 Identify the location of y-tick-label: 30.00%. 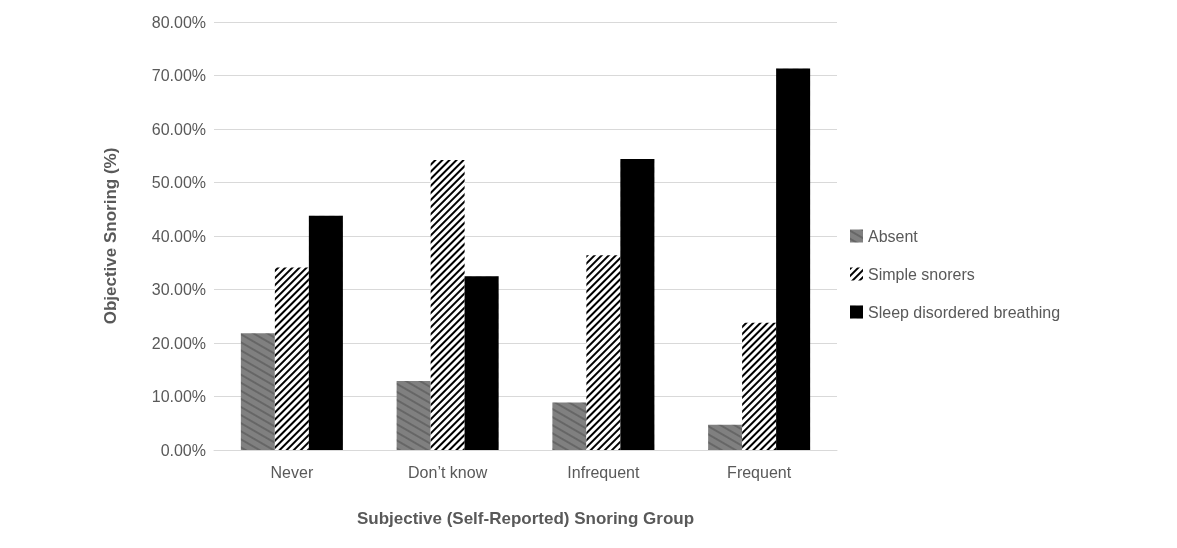
(178, 289).